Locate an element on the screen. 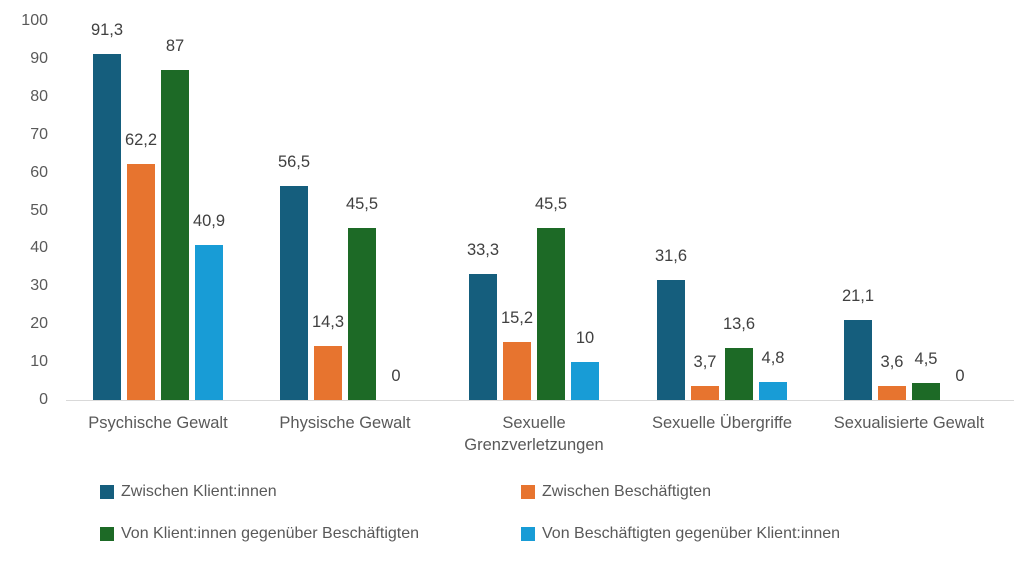  bar-value-label: 10 is located at coordinates (585, 338).